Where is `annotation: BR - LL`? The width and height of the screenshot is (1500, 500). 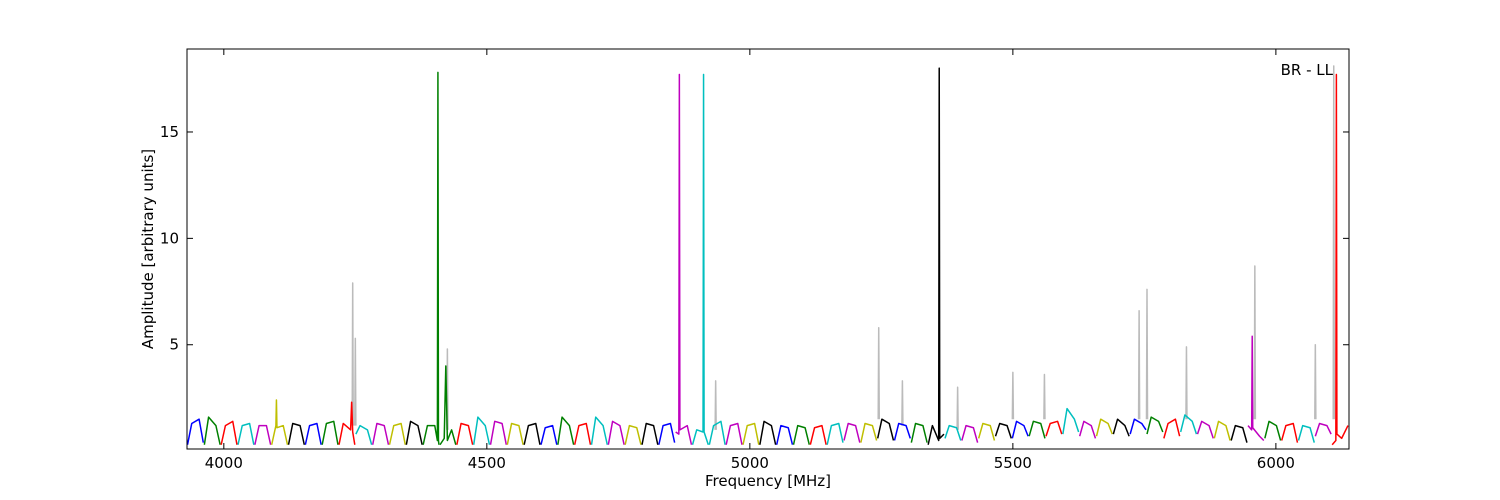 annotation: BR - LL is located at coordinates (1307, 70).